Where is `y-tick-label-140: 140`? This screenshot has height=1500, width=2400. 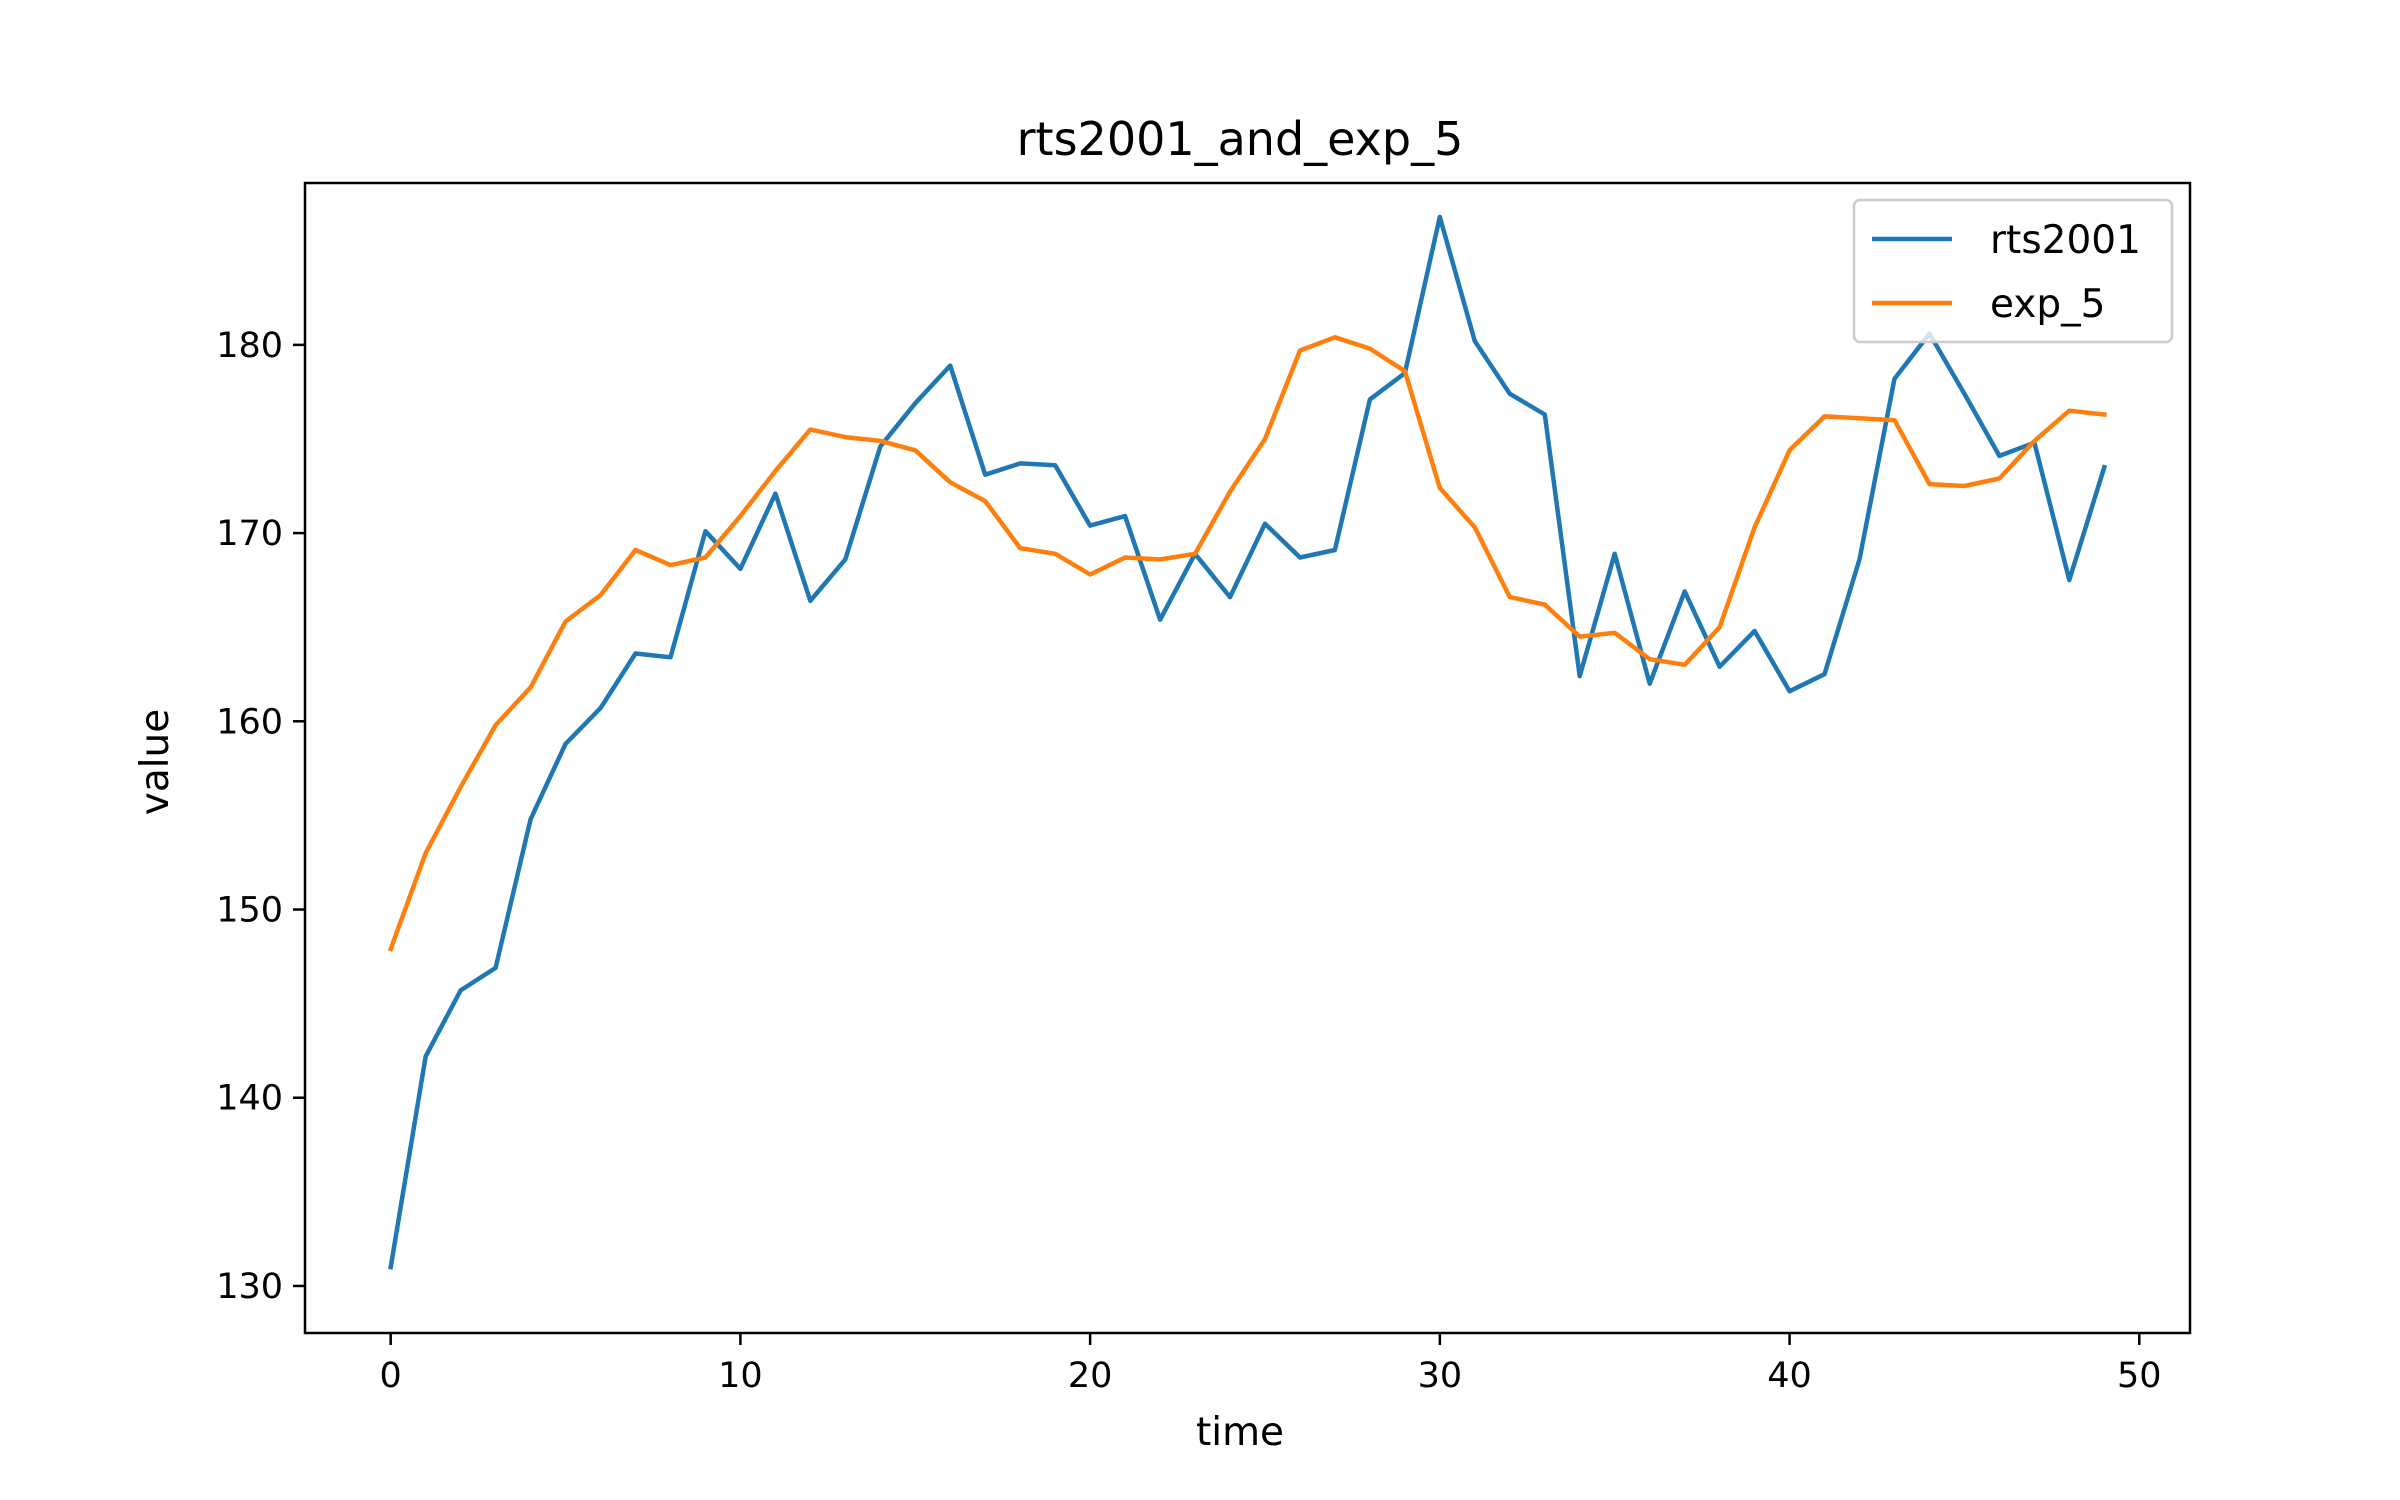 y-tick-label-140: 140 is located at coordinates (249, 1099).